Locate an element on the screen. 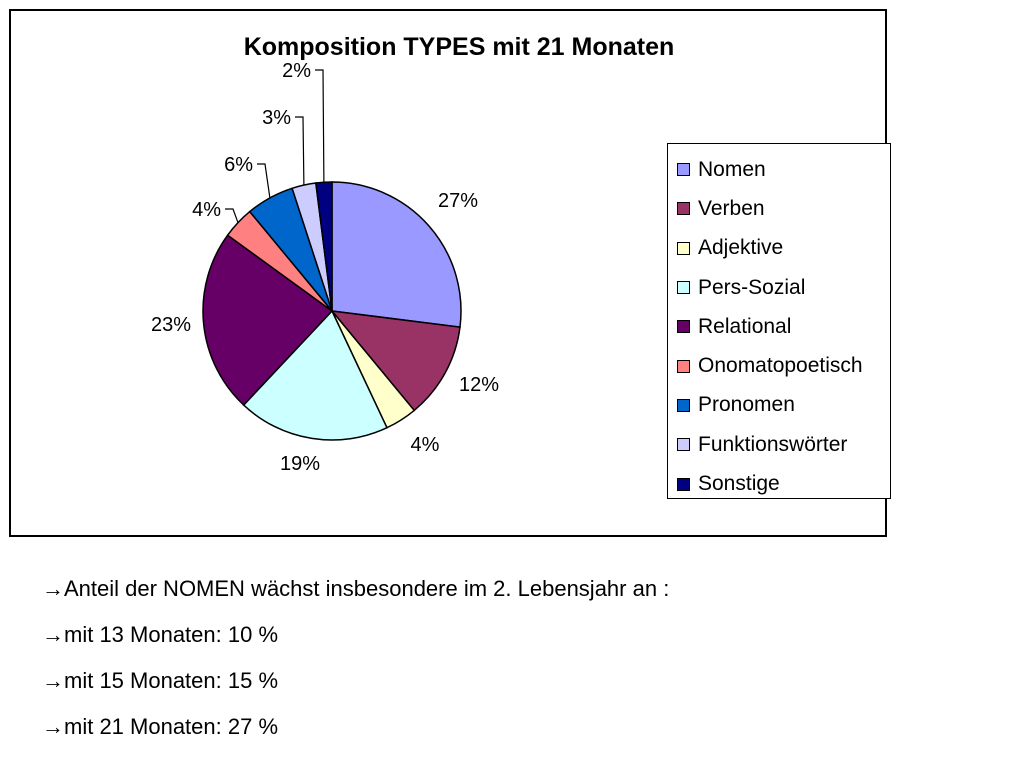 This screenshot has height=768, width=1024. legend-item: Sonstige is located at coordinates (779, 483).